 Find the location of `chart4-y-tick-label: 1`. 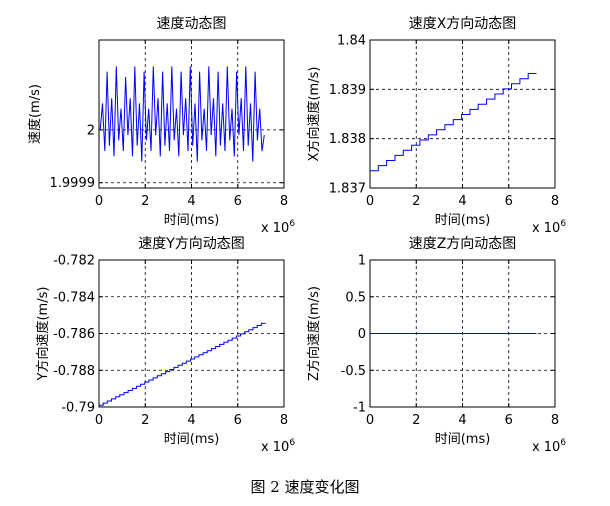

chart4-y-tick-label: 1 is located at coordinates (362, 261).